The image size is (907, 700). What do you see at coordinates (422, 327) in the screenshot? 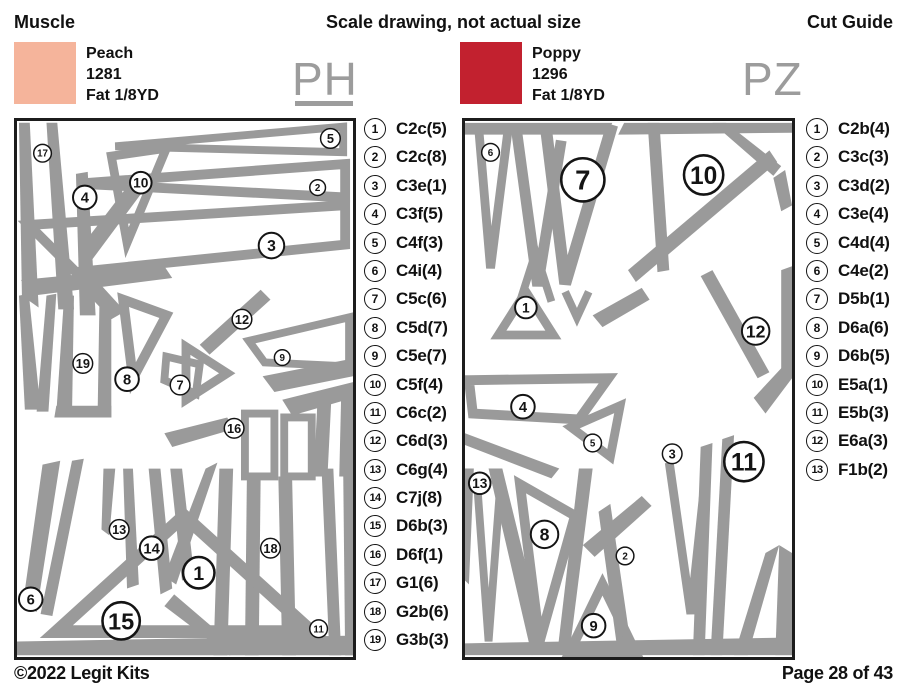
I see `legend-label: C5d(7)` at bounding box center [422, 327].